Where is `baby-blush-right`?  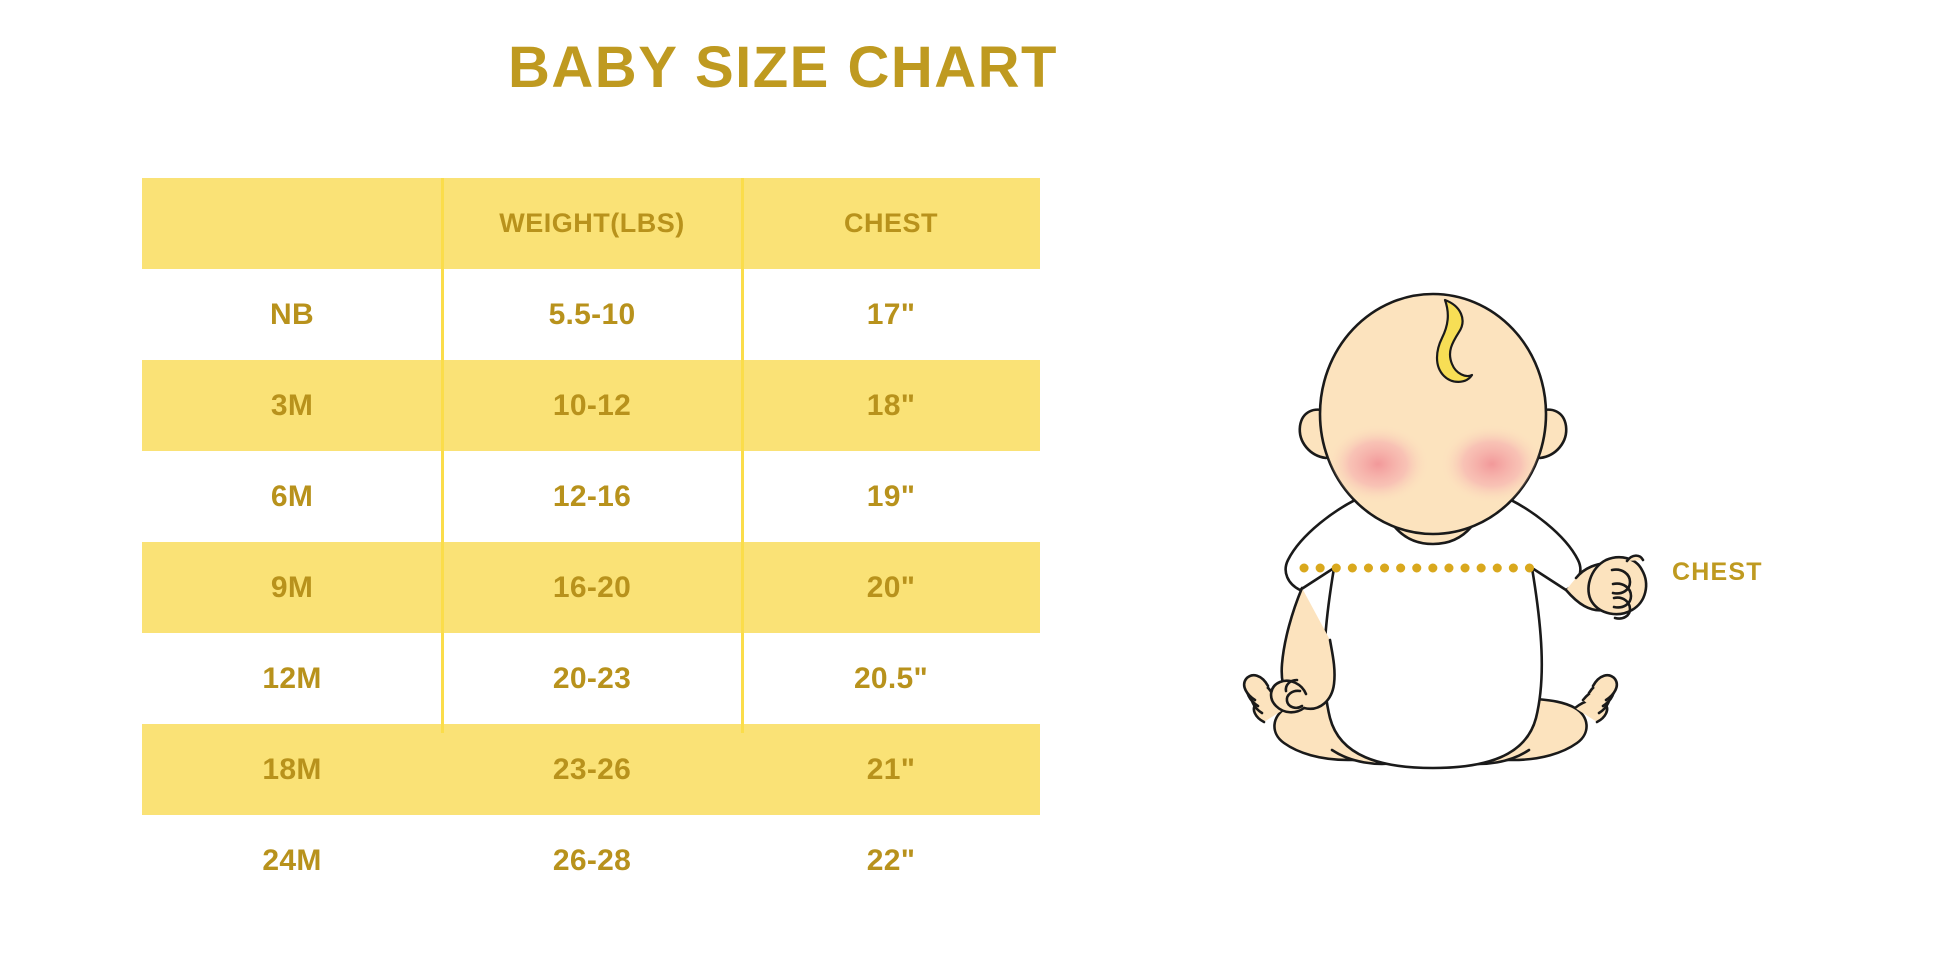 baby-blush-right is located at coordinates (1492, 464).